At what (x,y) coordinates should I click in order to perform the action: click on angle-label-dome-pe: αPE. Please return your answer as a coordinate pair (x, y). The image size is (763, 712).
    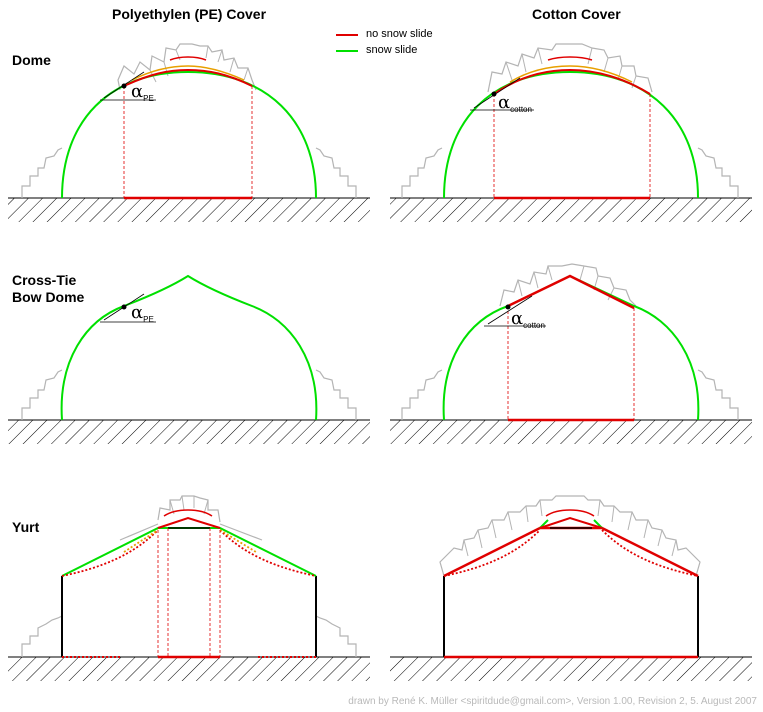
    Looking at the image, I should click on (142, 92).